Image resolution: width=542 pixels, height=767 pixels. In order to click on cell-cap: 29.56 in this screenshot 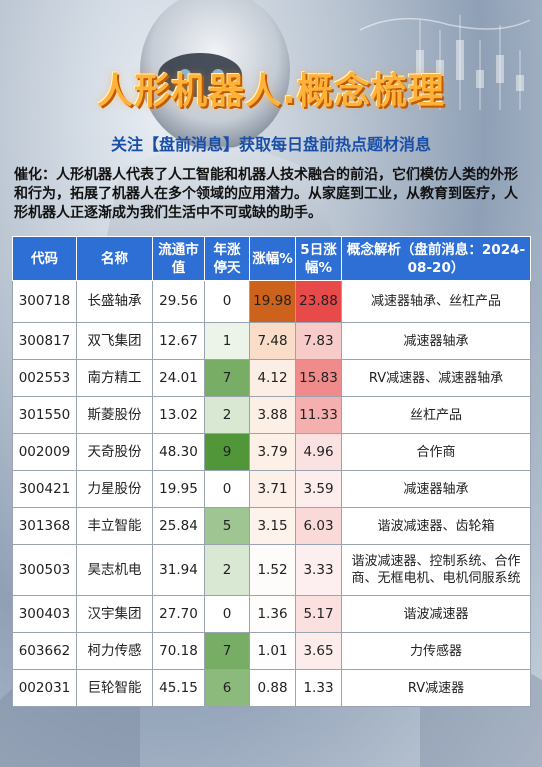, I will do `click(178, 301)`.